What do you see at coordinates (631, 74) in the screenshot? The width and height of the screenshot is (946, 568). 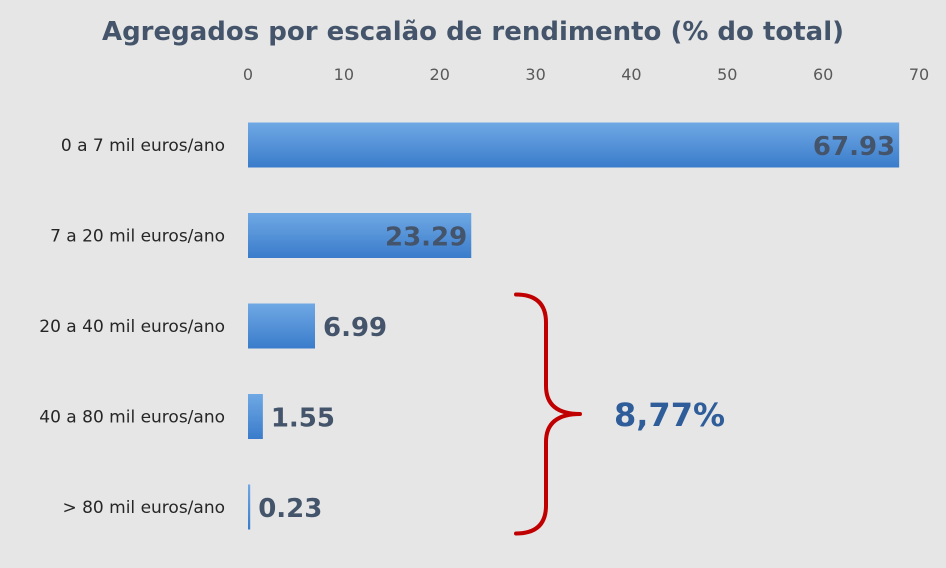 I see `x-tick-label: 40` at bounding box center [631, 74].